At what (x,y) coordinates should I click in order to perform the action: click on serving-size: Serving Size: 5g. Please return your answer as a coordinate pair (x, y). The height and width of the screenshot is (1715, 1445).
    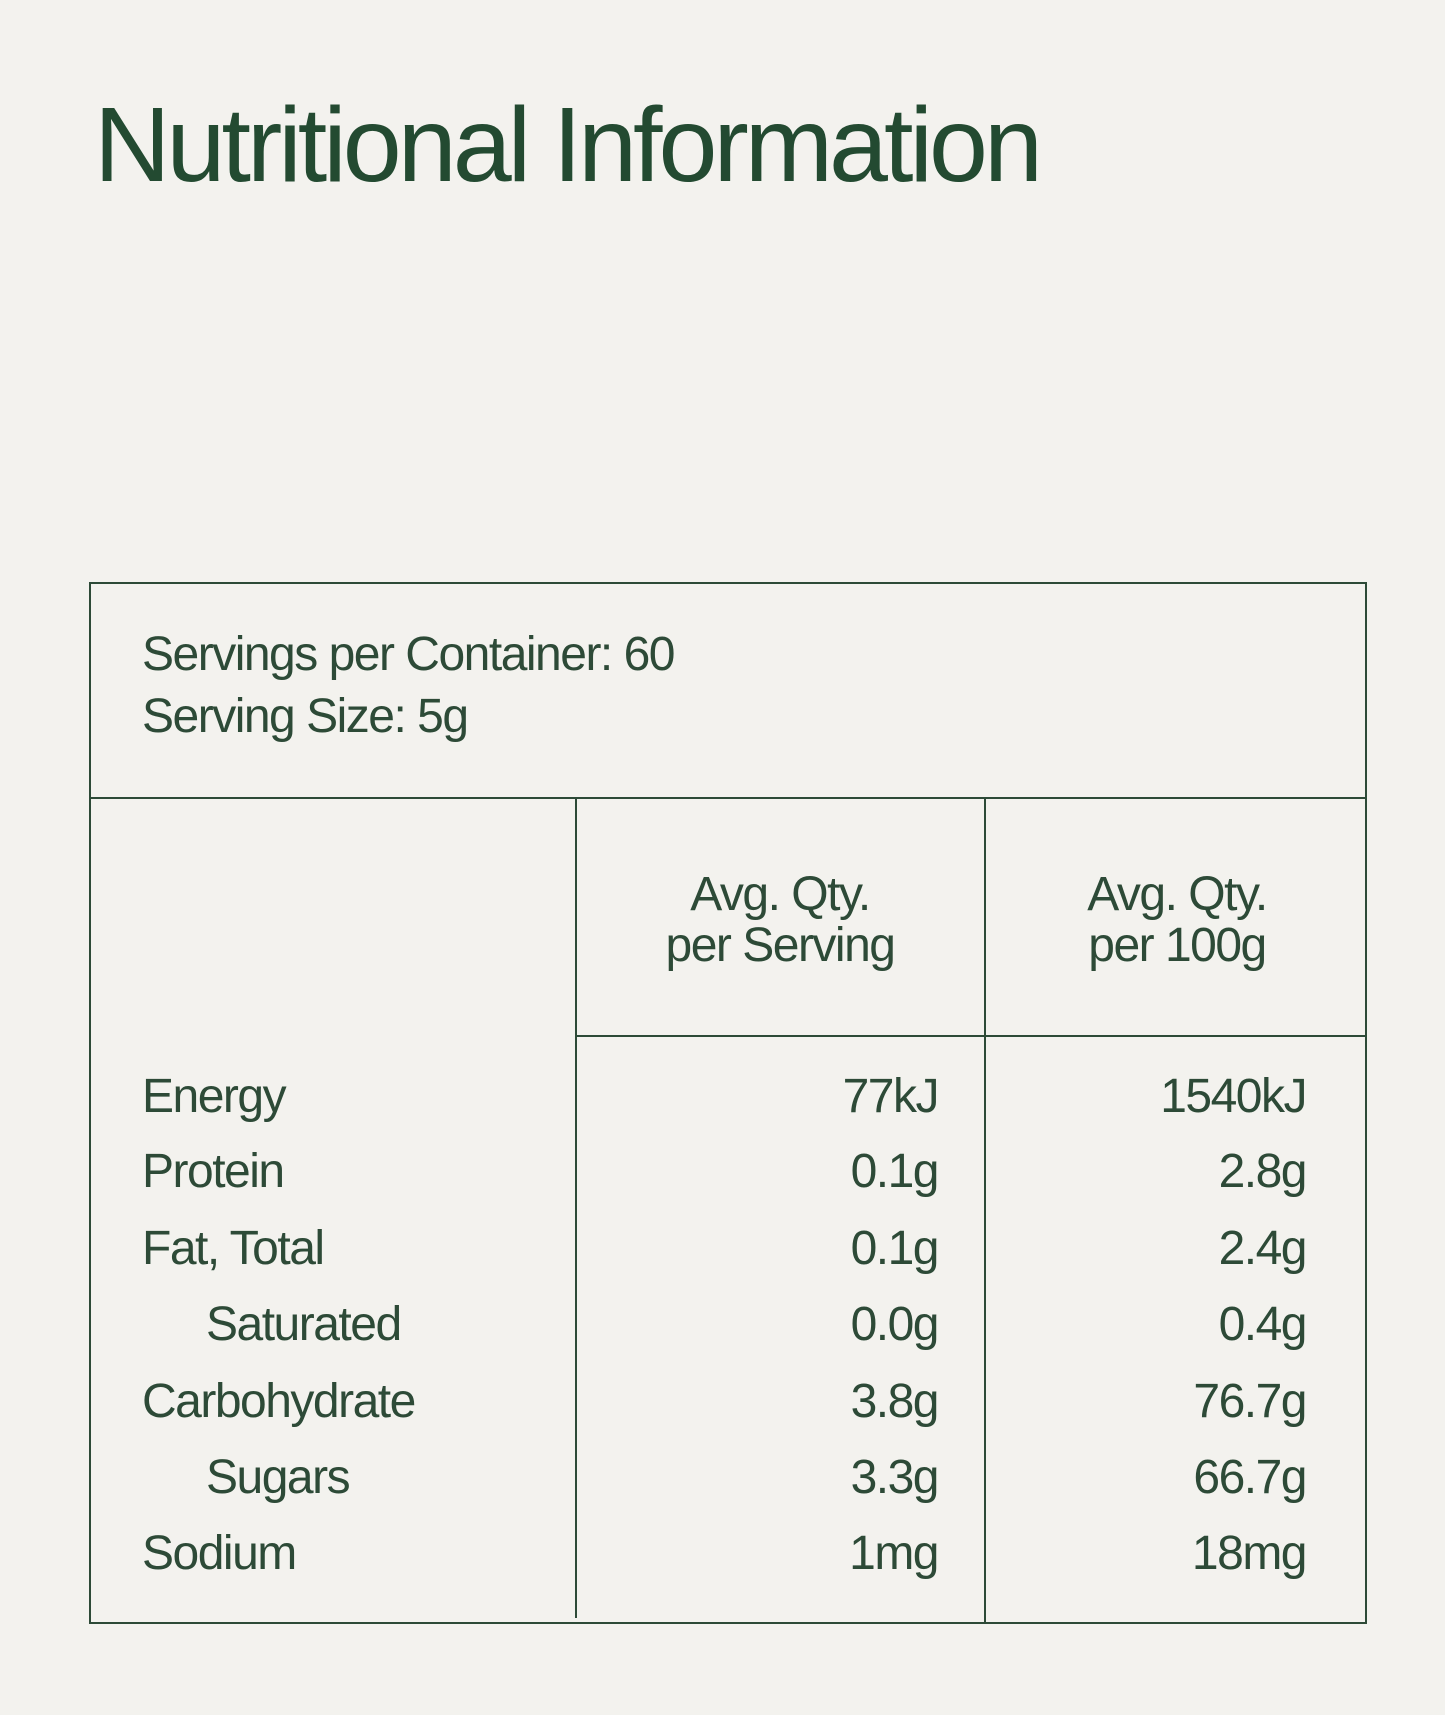
    Looking at the image, I should click on (305, 716).